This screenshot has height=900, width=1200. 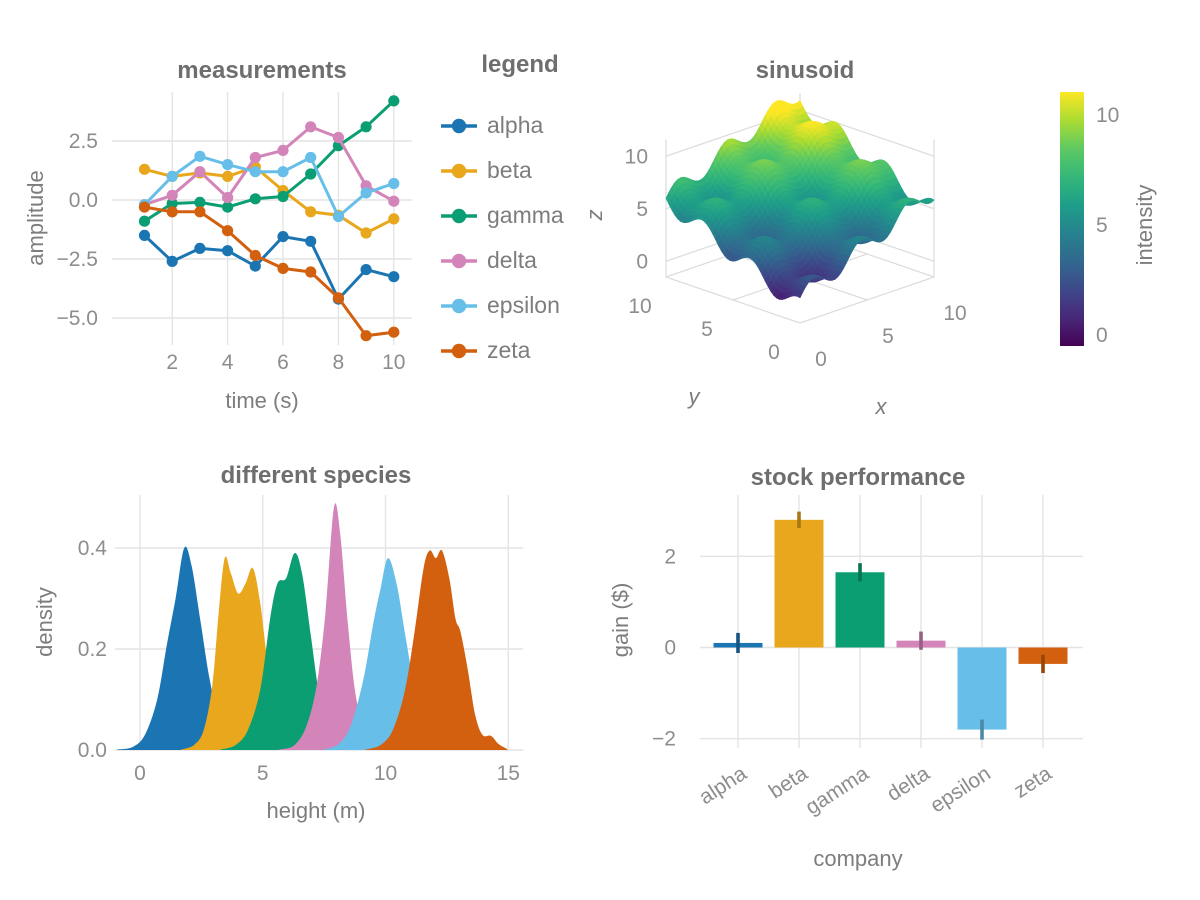 I want to click on density-chart-title: different species, so click(x=316, y=475).